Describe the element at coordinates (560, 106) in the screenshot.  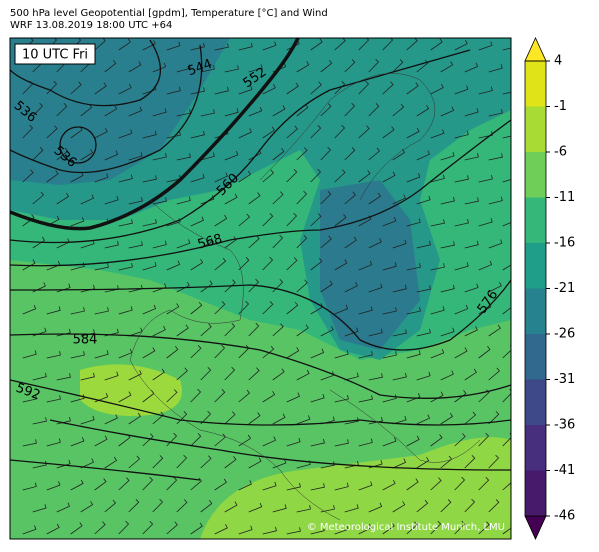
I see `colorbar-tick-label: -1` at that location.